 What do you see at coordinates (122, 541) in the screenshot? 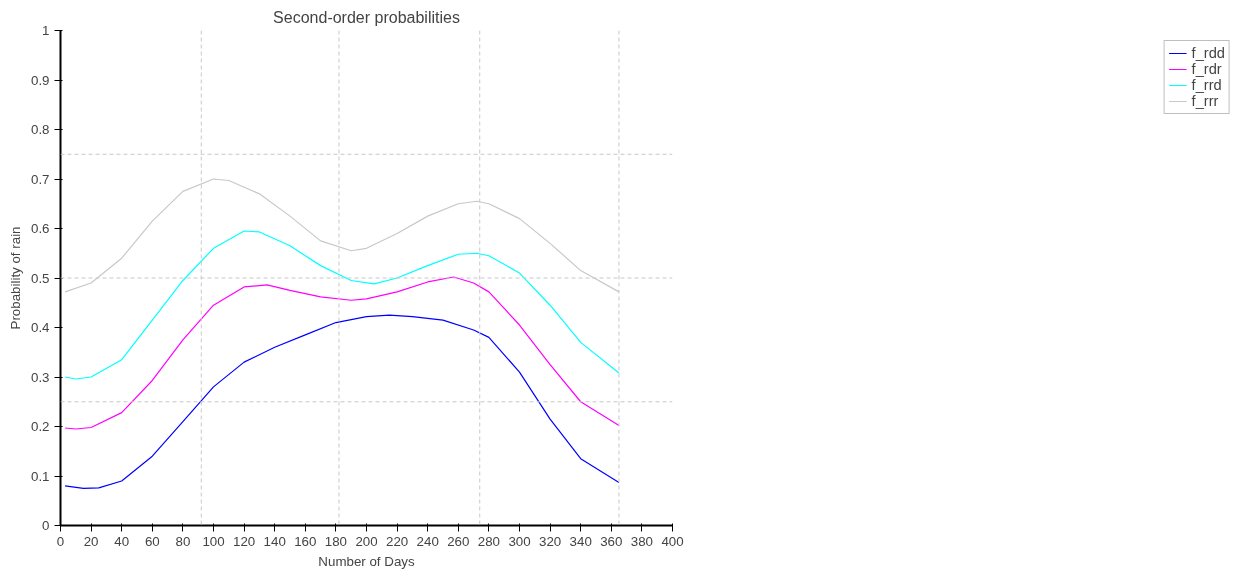
I see `x-tick-label: 40` at bounding box center [122, 541].